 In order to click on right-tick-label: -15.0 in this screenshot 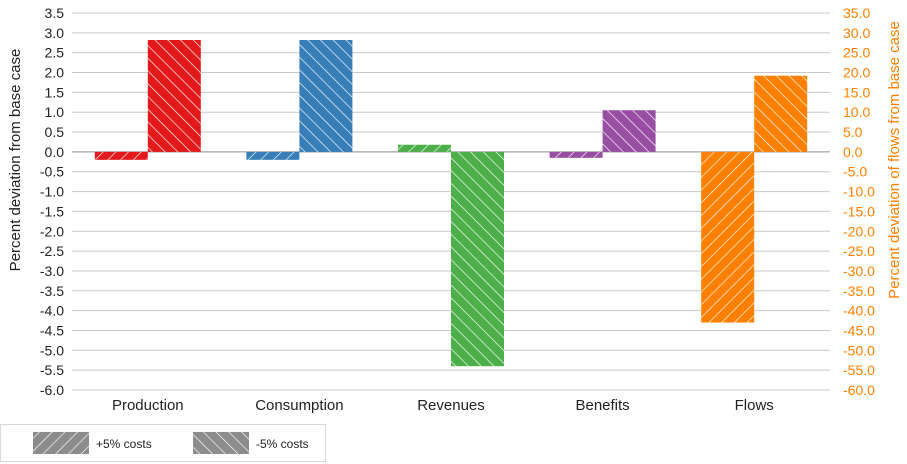, I will do `click(859, 211)`.